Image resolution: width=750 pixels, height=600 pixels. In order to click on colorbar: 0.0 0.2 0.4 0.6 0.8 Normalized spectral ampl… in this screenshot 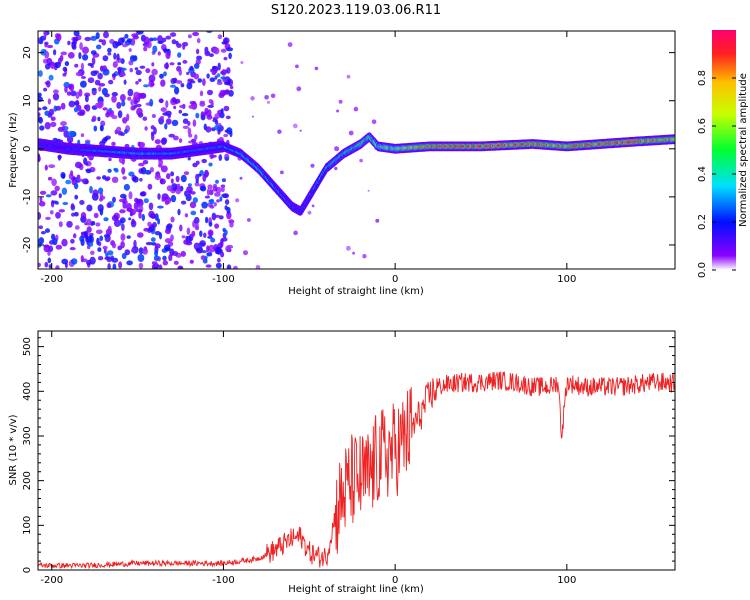, I will do `click(723, 154)`.